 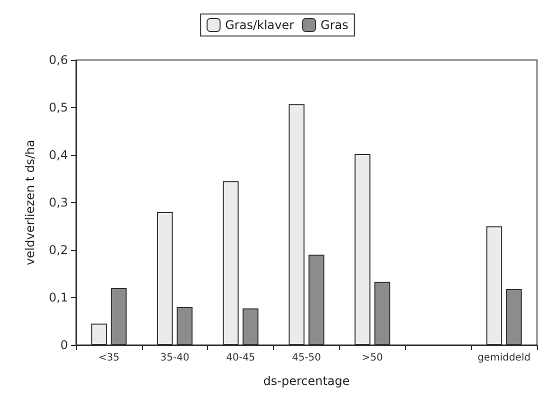 What do you see at coordinates (307, 358) in the screenshot?
I see `x-tick-label: 45-50` at bounding box center [307, 358].